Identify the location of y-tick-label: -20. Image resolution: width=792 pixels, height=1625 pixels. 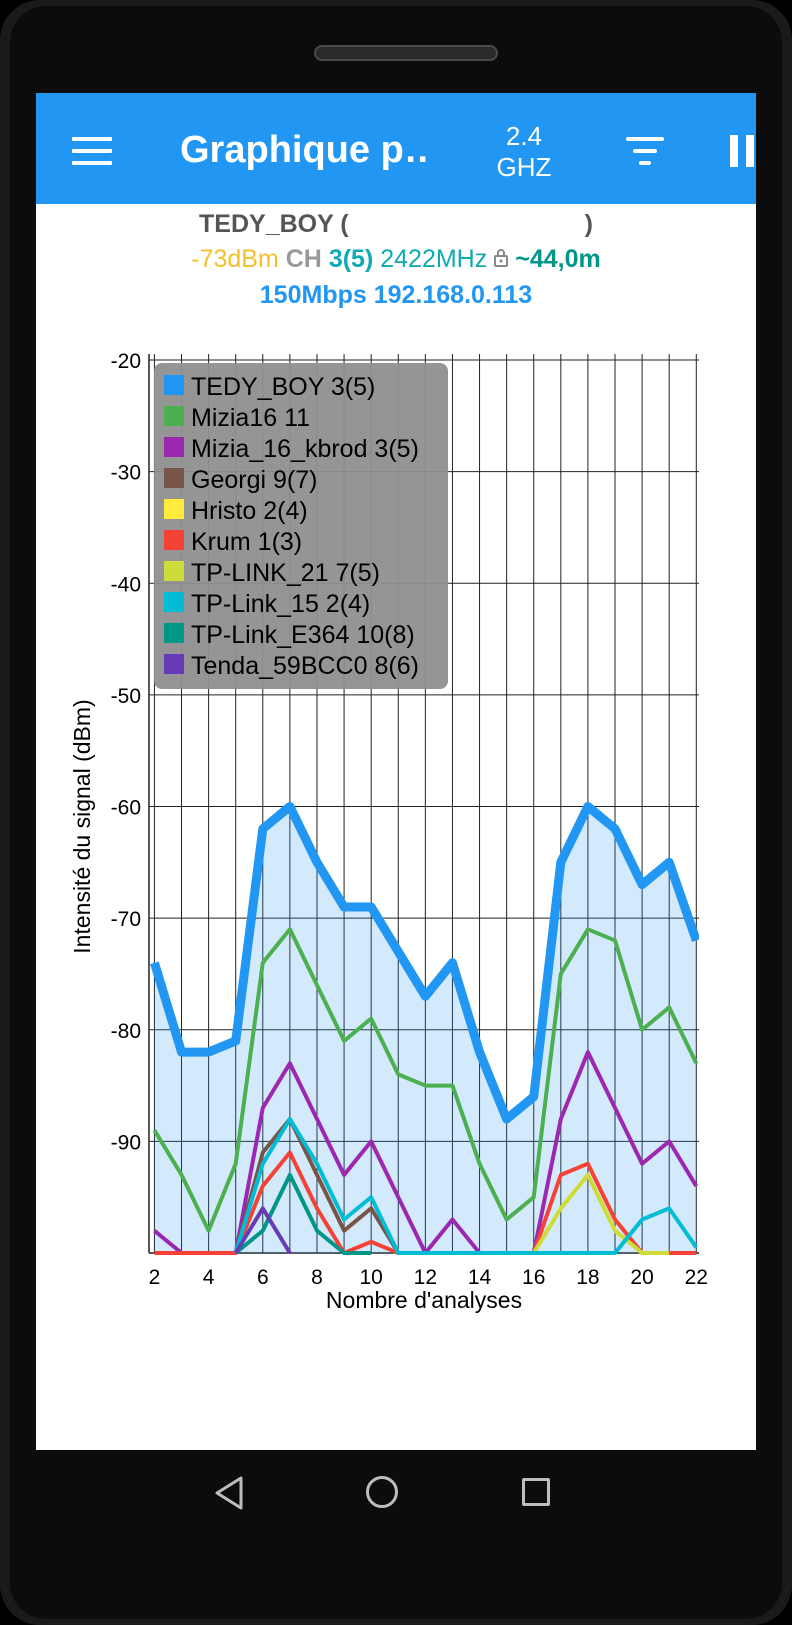
(126, 361).